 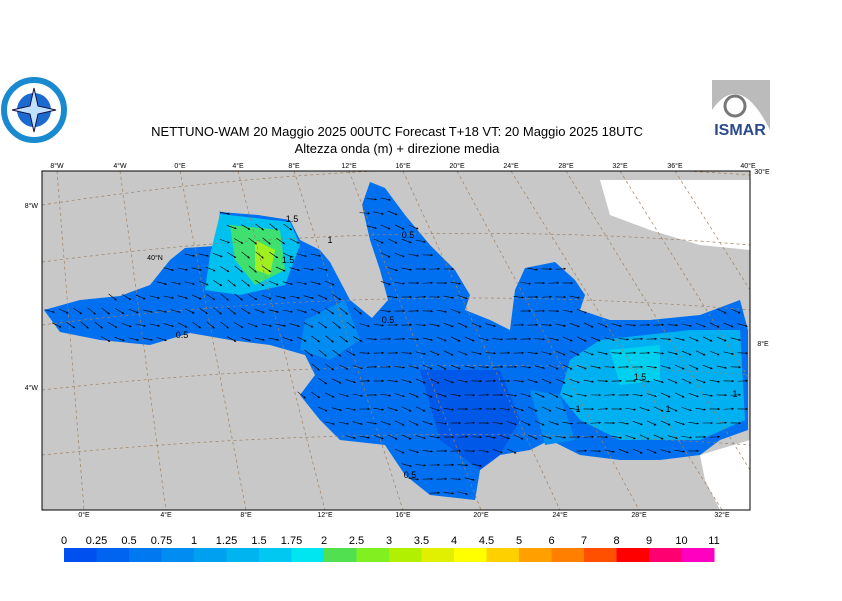 I want to click on subtitle: Altezza onda (m) + direzione media, so click(x=398, y=148).